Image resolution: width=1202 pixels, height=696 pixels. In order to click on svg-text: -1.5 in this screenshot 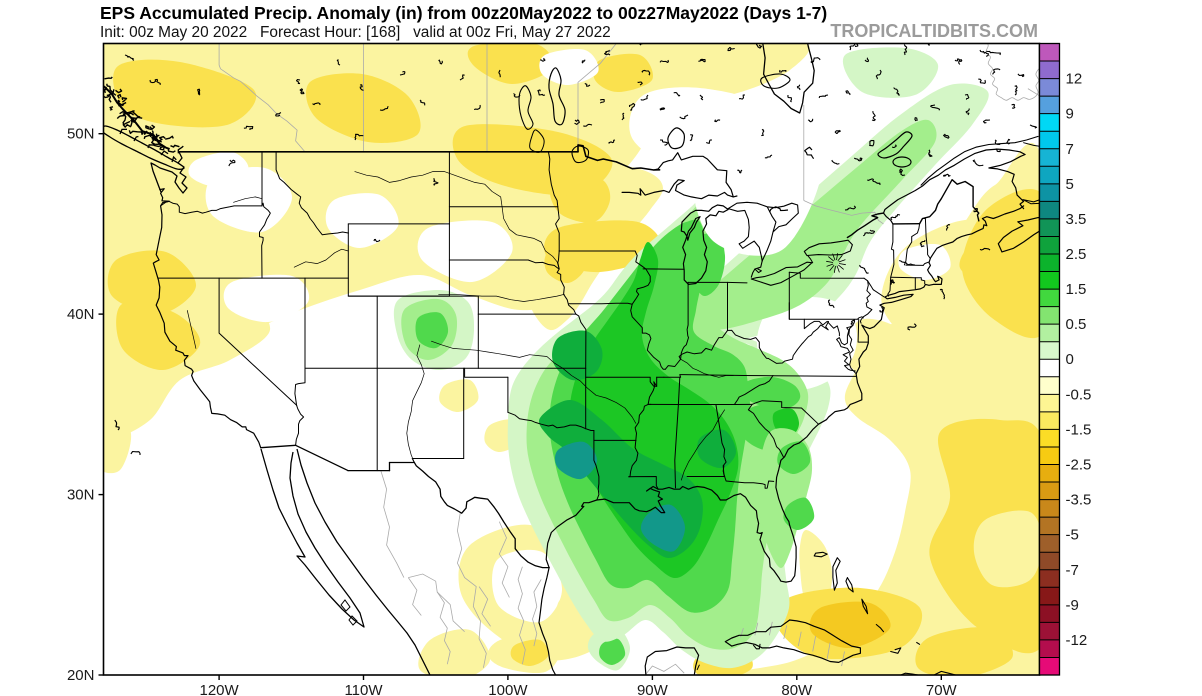, I will do `click(1079, 429)`.